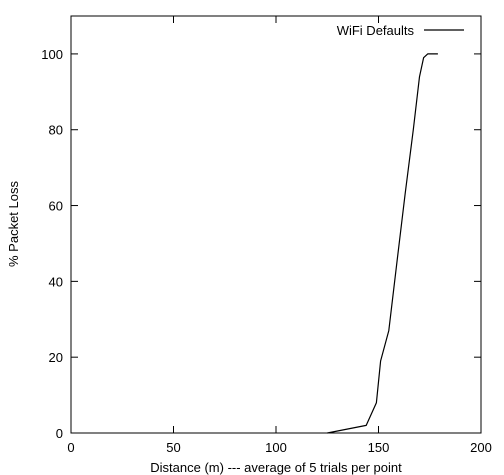  Describe the element at coordinates (56, 357) in the screenshot. I see `y-tick-label: 20` at that location.